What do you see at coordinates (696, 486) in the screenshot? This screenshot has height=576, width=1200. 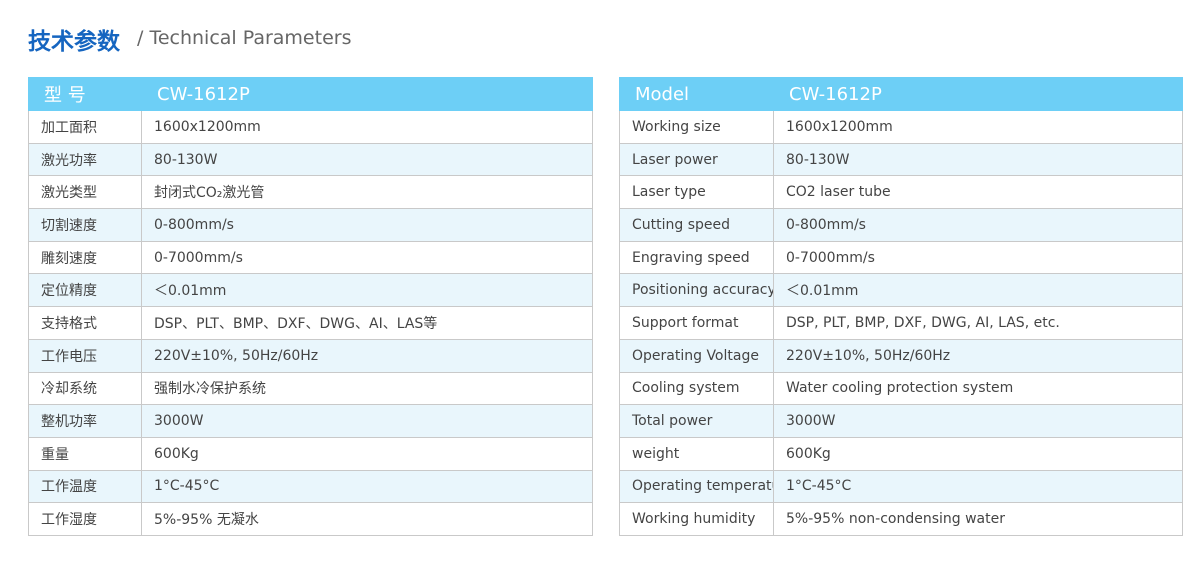 I see `label-cell: Operating temperature` at bounding box center [696, 486].